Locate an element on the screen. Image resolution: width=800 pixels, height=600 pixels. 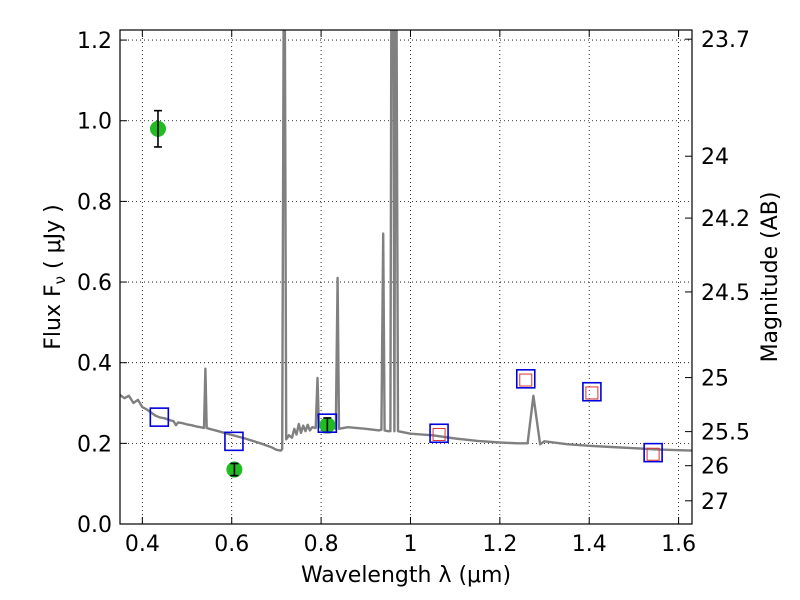
y-tick-label: 1.2 is located at coordinates (94, 41).